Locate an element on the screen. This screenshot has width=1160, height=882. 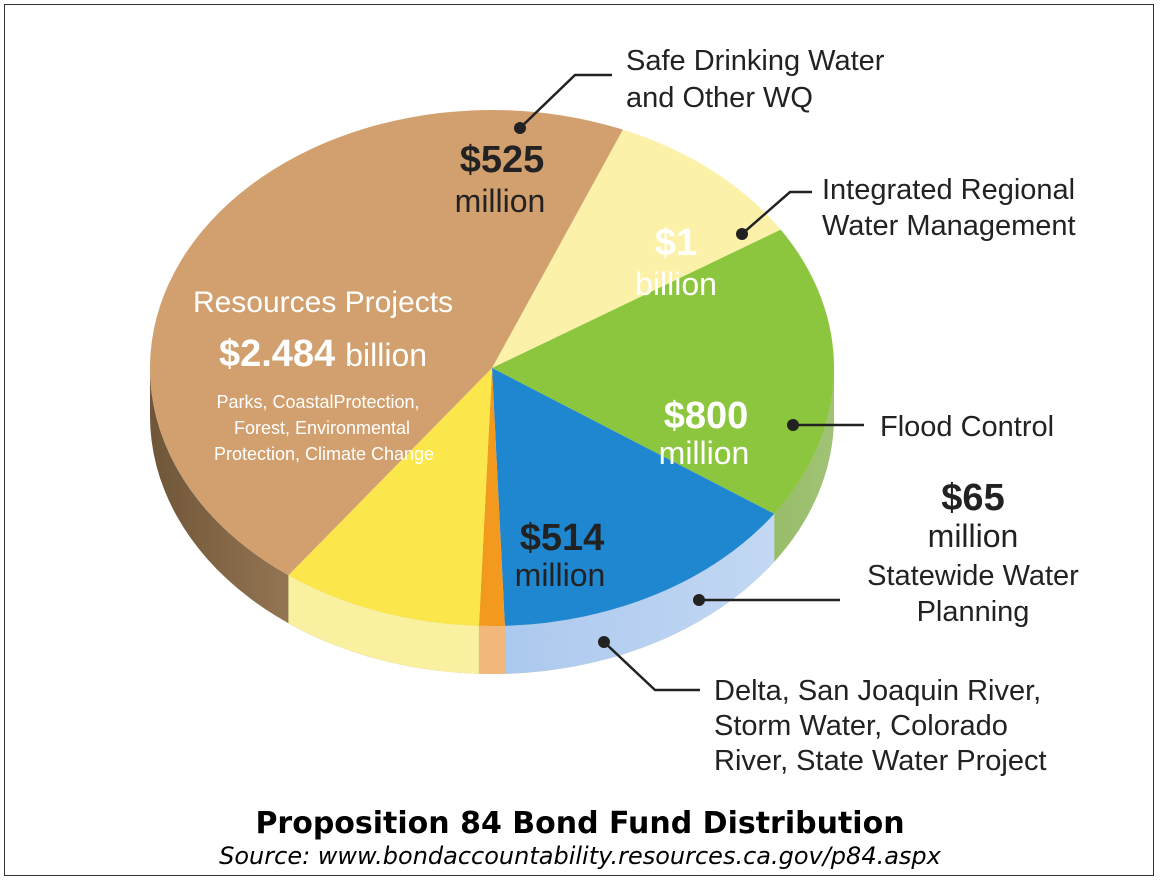
label-delta-3: River, State Water Project is located at coordinates (880, 761).